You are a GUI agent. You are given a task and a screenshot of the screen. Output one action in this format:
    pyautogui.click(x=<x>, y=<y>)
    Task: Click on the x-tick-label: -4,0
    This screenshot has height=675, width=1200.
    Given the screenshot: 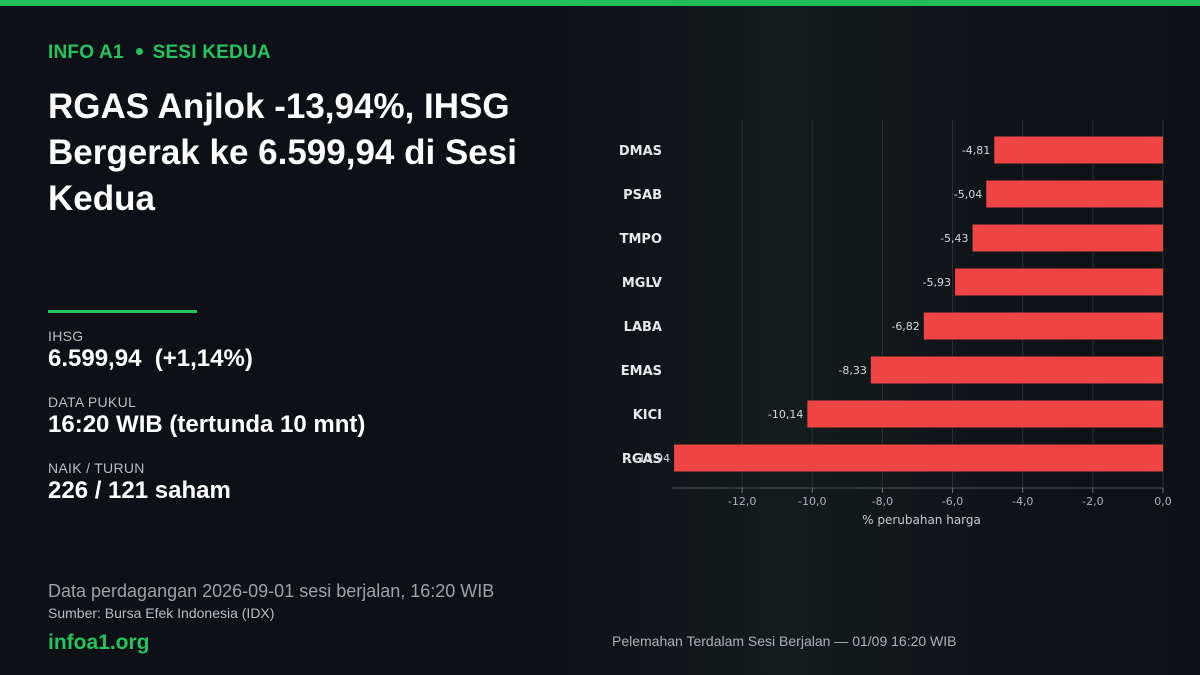 What is the action you would take?
    pyautogui.click(x=1022, y=501)
    